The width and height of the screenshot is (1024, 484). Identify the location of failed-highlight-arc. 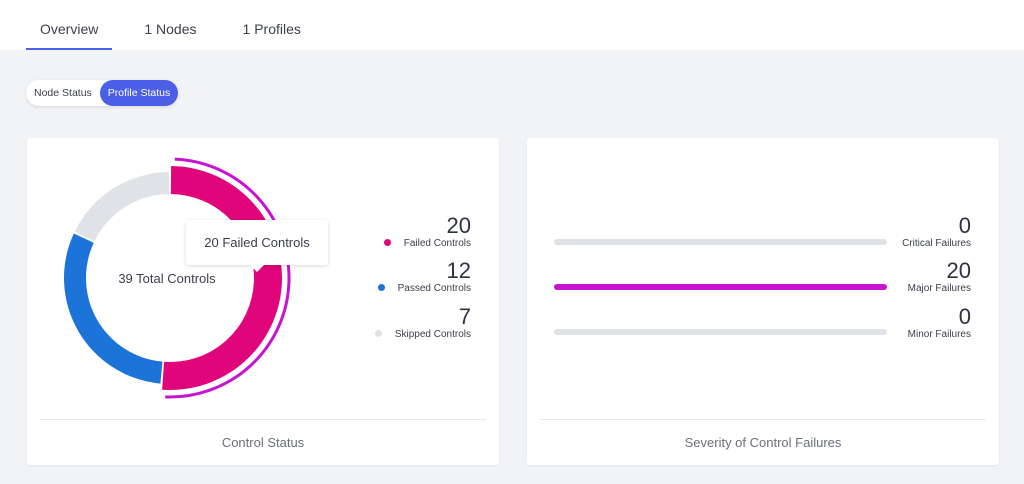
(228, 278).